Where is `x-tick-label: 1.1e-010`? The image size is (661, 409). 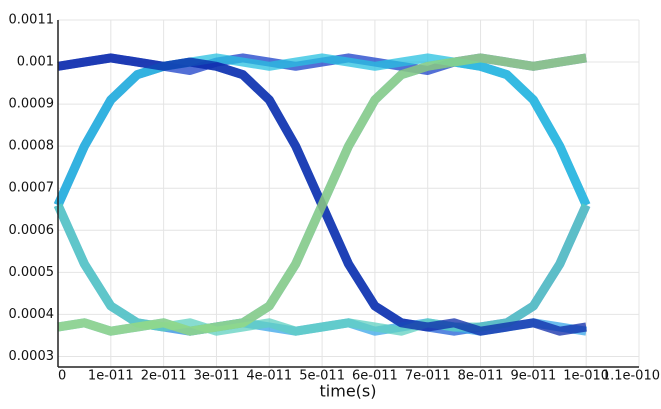
x-tick-label: 1.1e-010 is located at coordinates (631, 376).